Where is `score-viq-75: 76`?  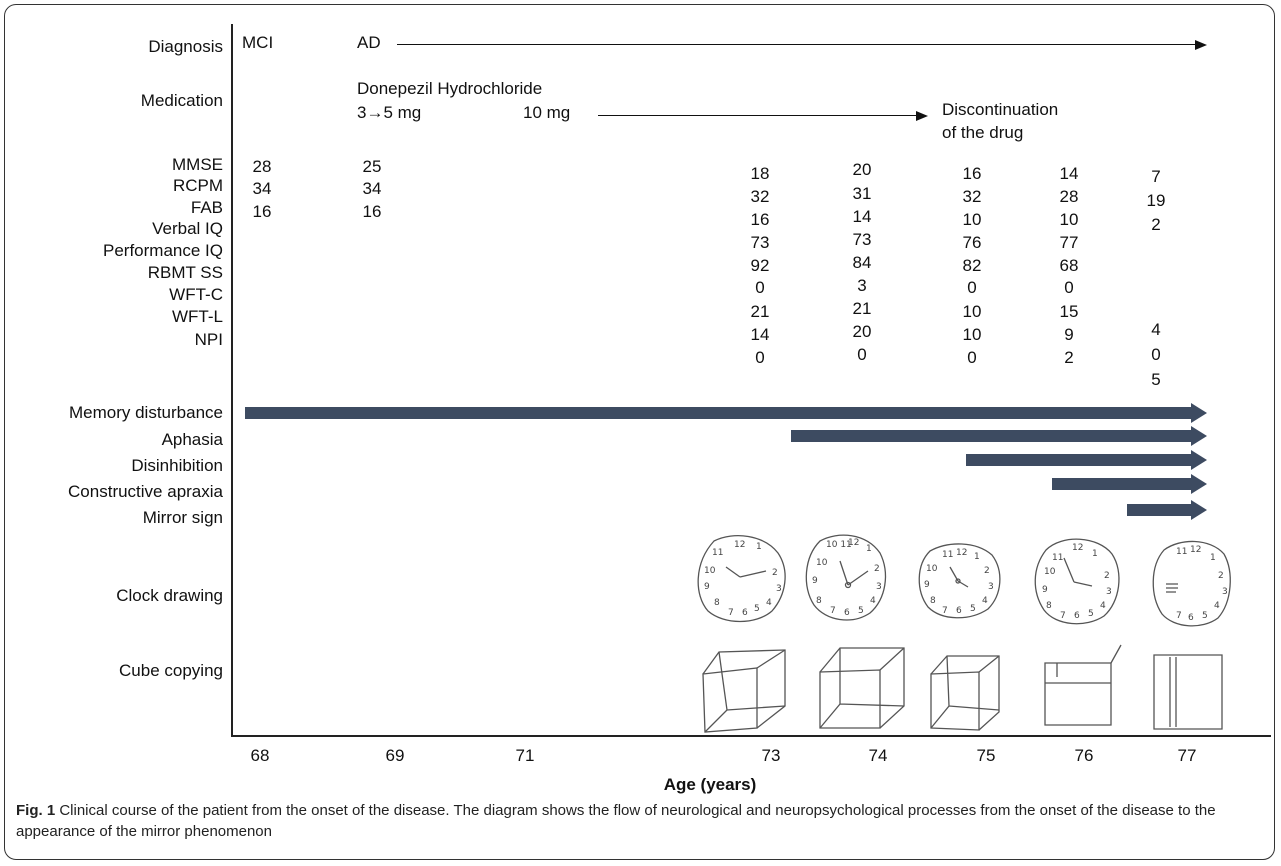 score-viq-75: 76 is located at coordinates (972, 243).